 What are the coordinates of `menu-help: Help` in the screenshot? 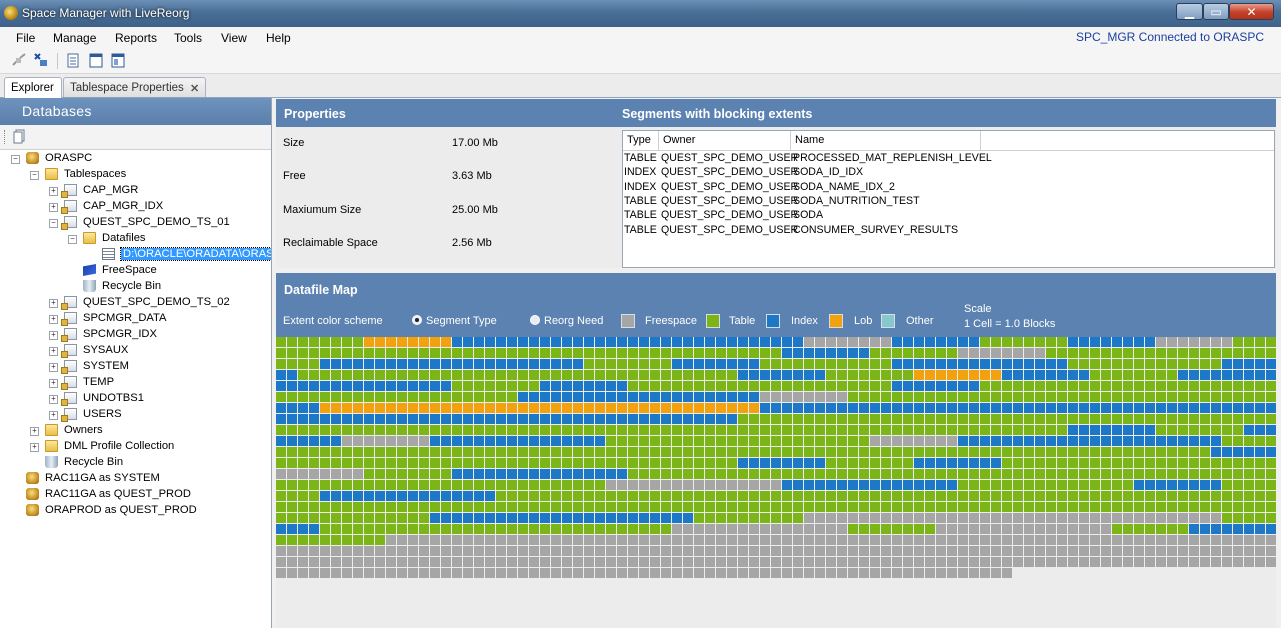 It's located at (278, 38).